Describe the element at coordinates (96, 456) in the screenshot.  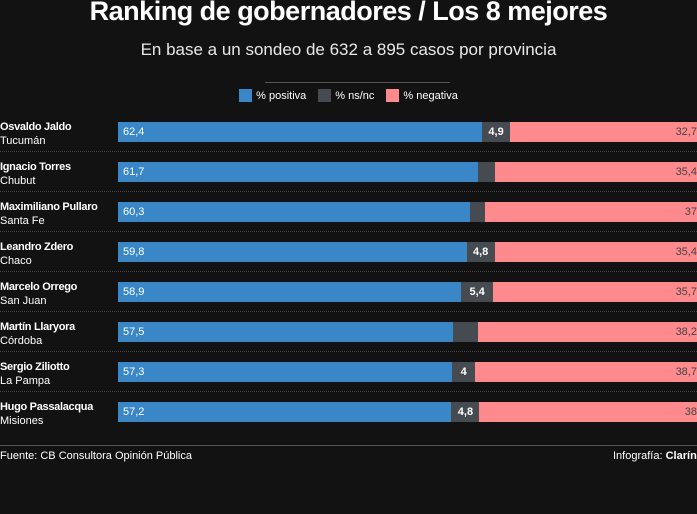
I see `source-note: Fuente: CB Consultora Opinión Pública` at that location.